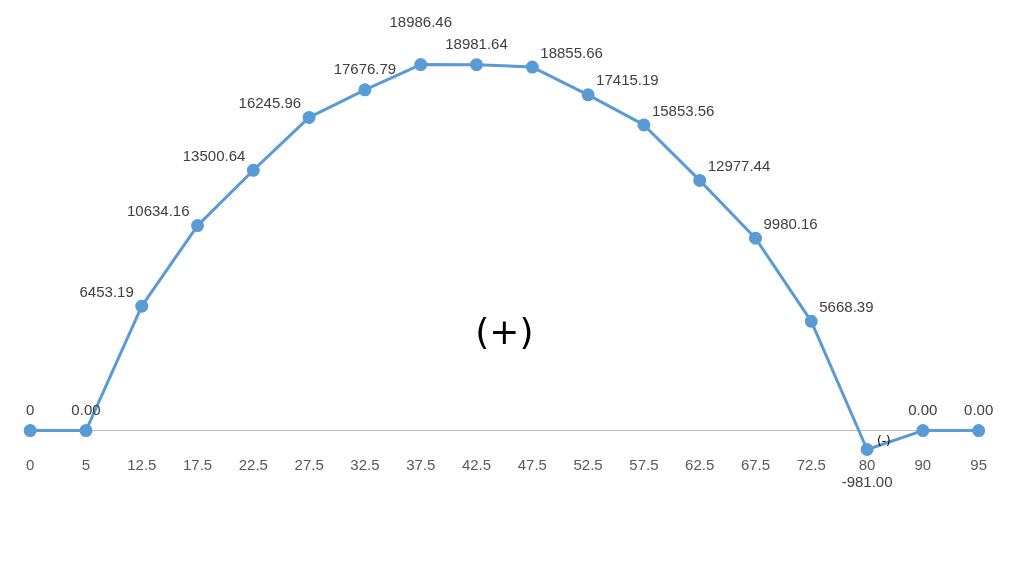 Image resolution: width=1013 pixels, height=567 pixels. I want to click on data-label: 13500.64, so click(214, 155).